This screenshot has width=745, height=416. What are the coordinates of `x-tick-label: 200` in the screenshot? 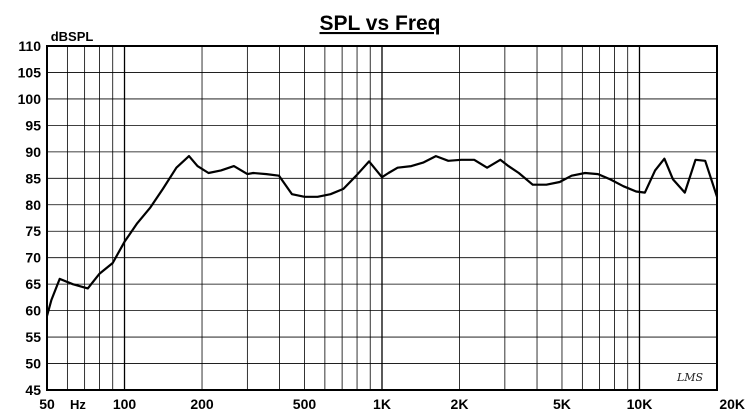 It's located at (202, 404).